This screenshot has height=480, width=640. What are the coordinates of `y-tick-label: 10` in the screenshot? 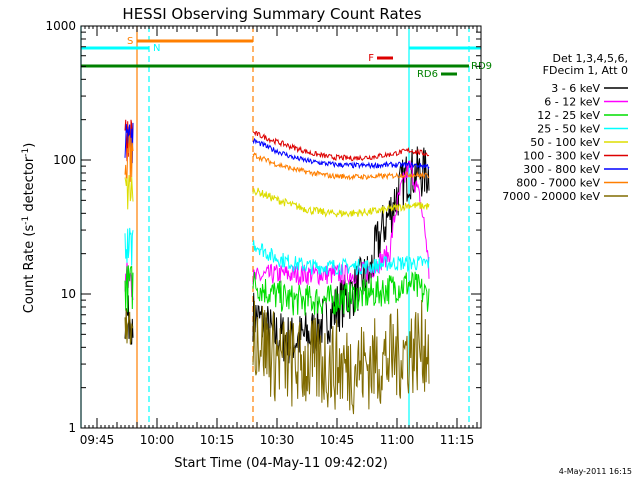 It's located at (68, 294).